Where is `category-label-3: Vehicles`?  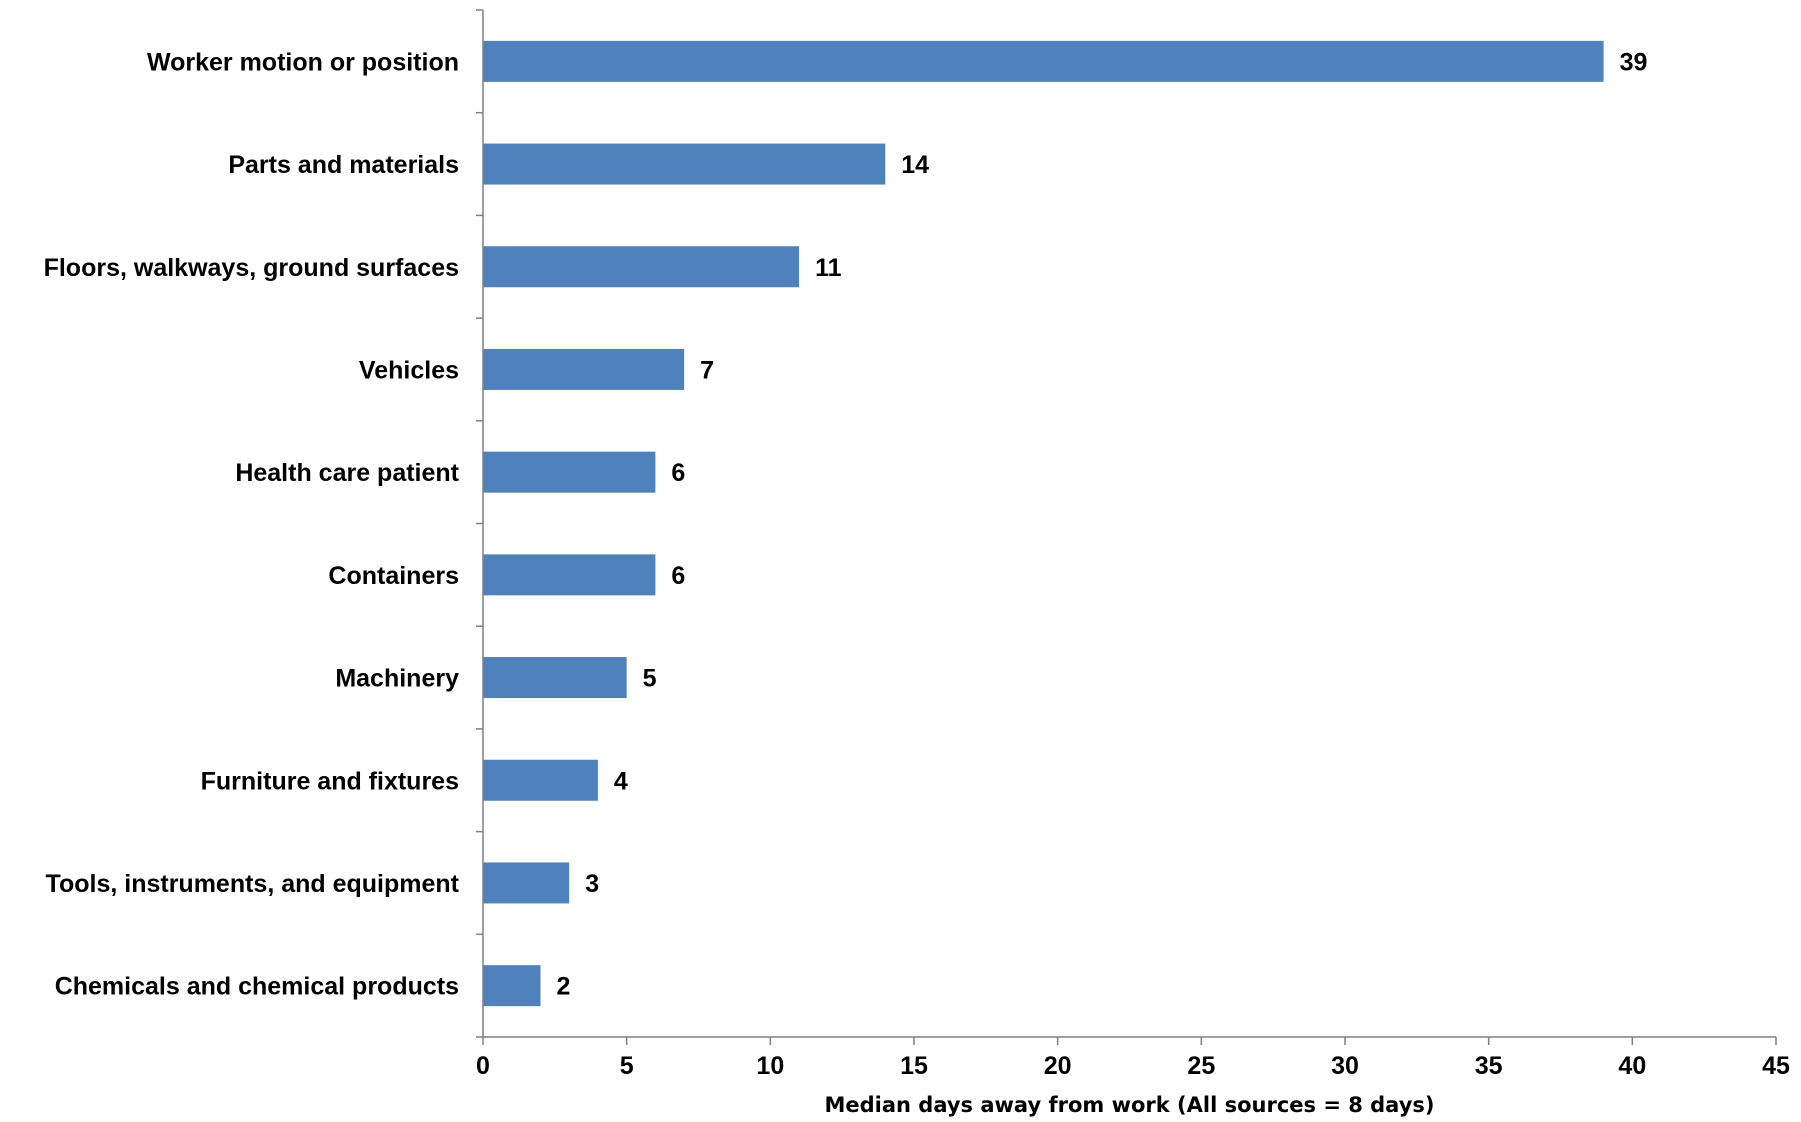
category-label-3: Vehicles is located at coordinates (409, 370).